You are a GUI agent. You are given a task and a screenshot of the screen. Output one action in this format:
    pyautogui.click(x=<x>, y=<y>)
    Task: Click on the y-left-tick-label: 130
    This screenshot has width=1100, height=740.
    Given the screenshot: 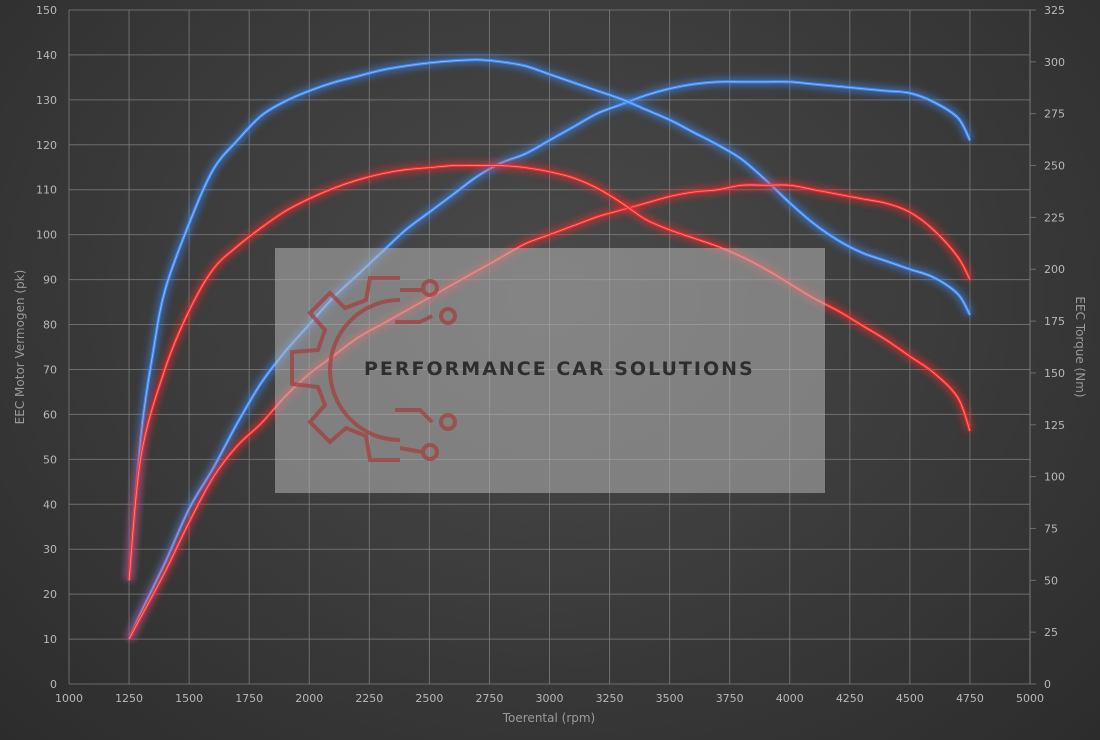 What is the action you would take?
    pyautogui.click(x=46, y=100)
    